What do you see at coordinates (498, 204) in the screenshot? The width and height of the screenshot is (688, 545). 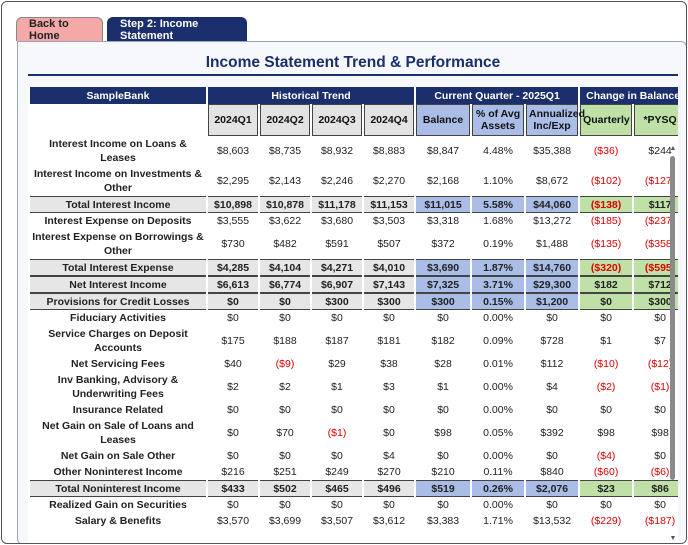 I see `table-cell: 5.58%` at bounding box center [498, 204].